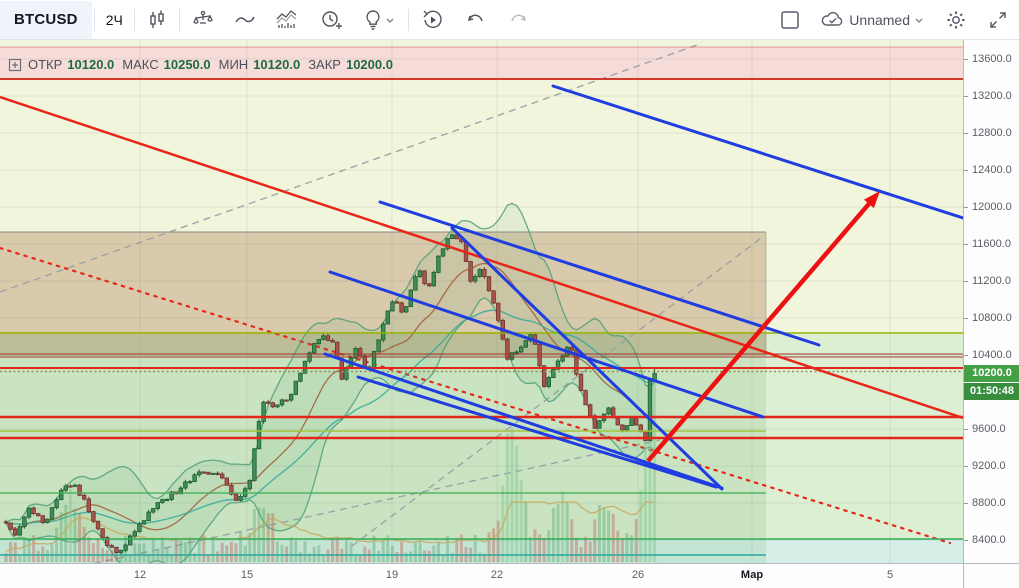 Image resolution: width=1019 pixels, height=588 pixels. What do you see at coordinates (166, 64) in the screenshot?
I see `ohlc-item: МАКС 10250.0` at bounding box center [166, 64].